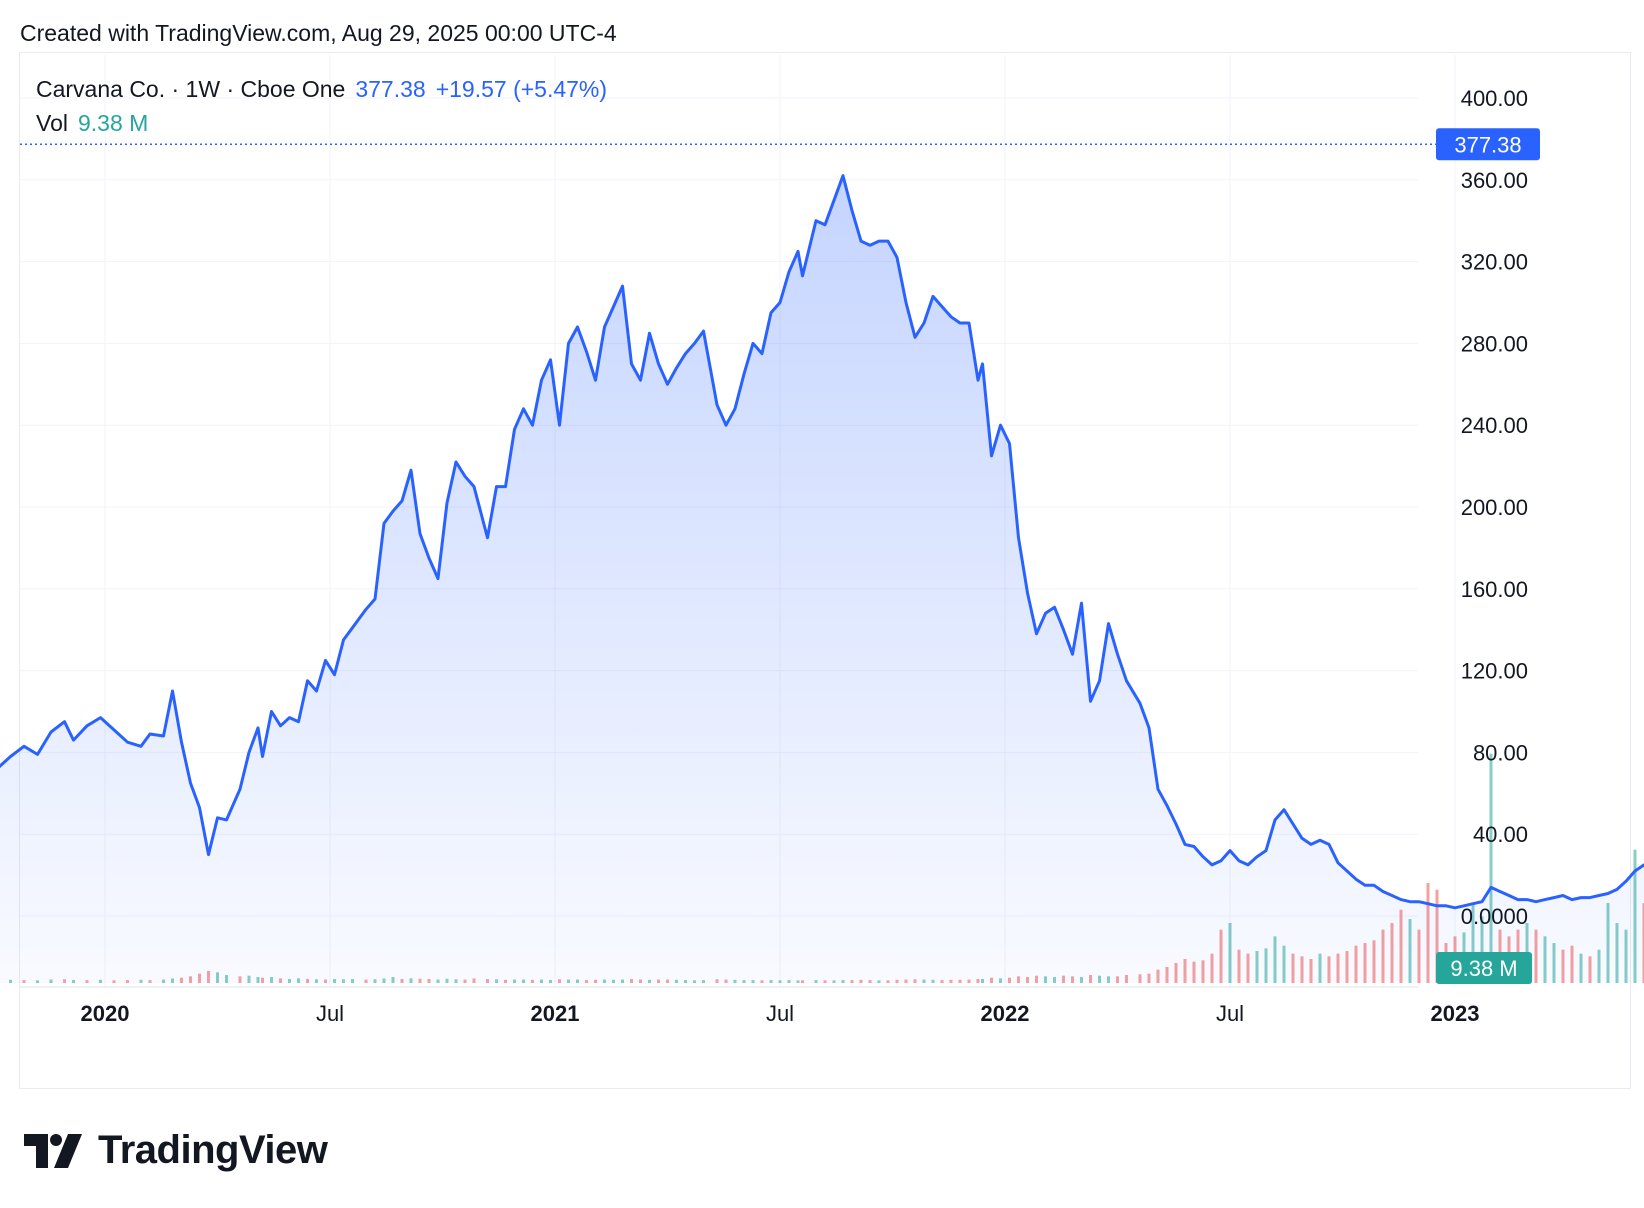 This screenshot has height=1208, width=1644. What do you see at coordinates (1494, 671) in the screenshot?
I see `y-tick-label: 120.00` at bounding box center [1494, 671].